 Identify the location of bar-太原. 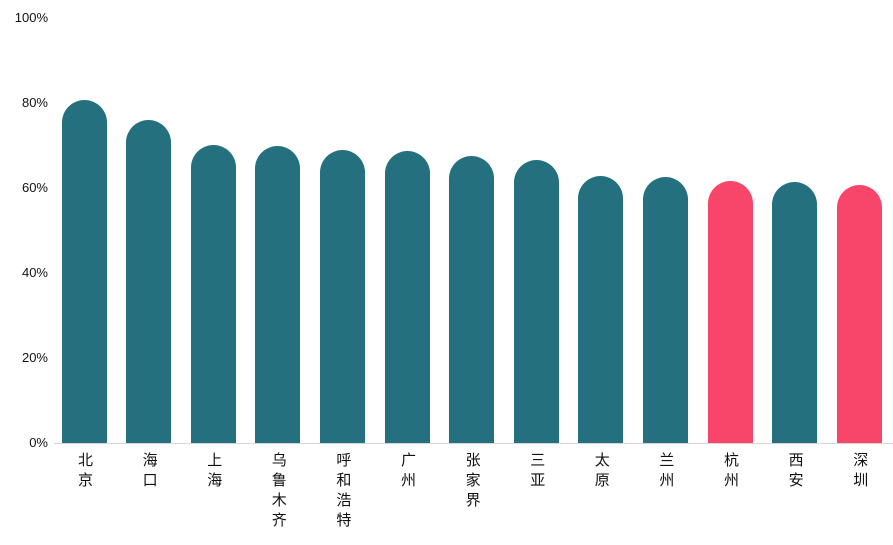
(601, 309).